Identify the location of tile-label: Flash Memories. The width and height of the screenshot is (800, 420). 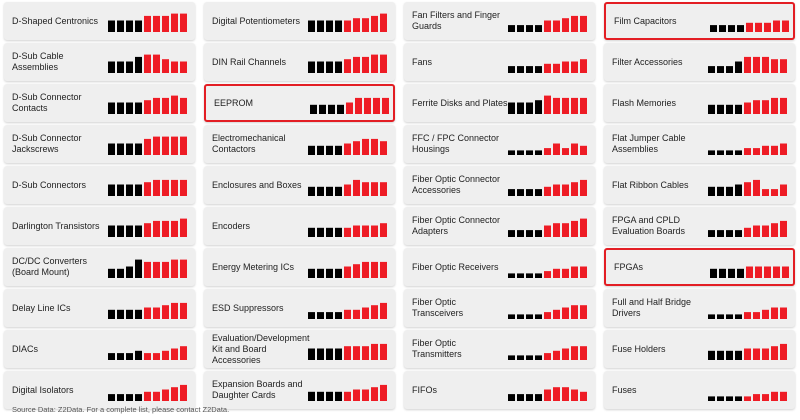
(644, 102).